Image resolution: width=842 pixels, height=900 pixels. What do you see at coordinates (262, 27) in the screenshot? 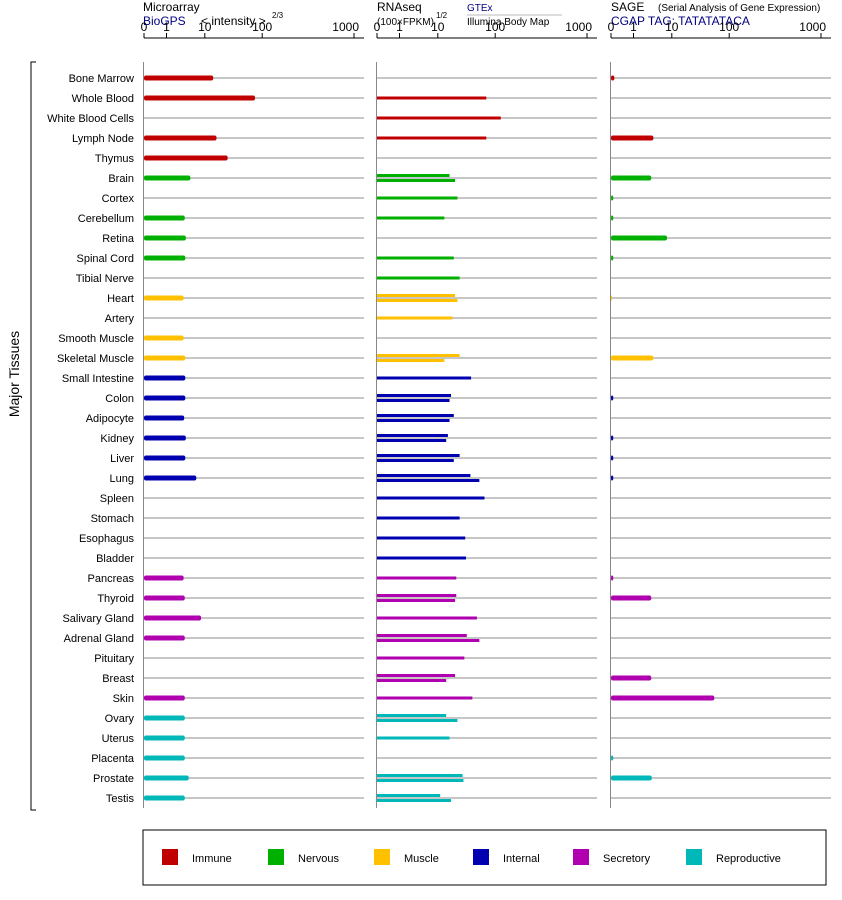
I see `microarray-tick-label-100: 100` at bounding box center [262, 27].